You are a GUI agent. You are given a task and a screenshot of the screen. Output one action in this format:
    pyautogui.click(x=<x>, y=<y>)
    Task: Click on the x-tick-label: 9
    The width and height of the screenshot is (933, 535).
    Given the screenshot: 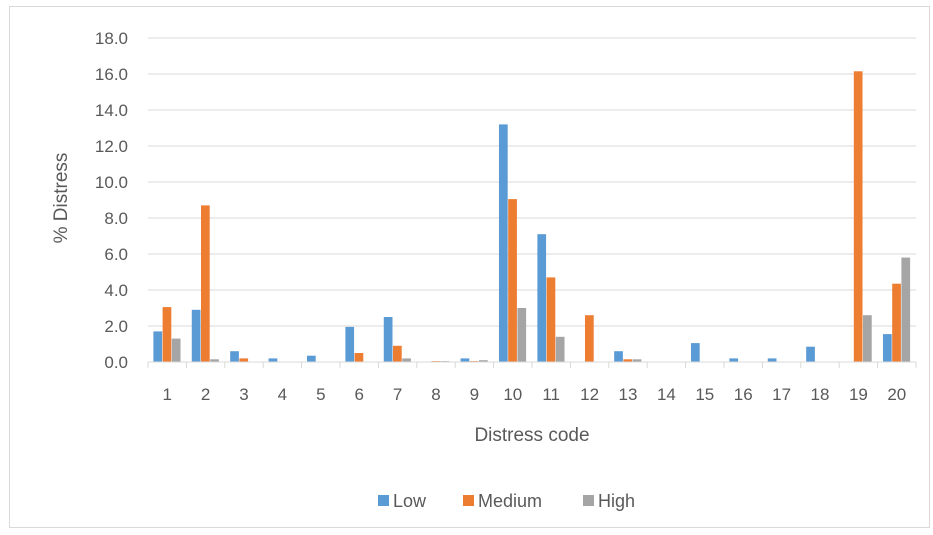 What is the action you would take?
    pyautogui.click(x=474, y=394)
    